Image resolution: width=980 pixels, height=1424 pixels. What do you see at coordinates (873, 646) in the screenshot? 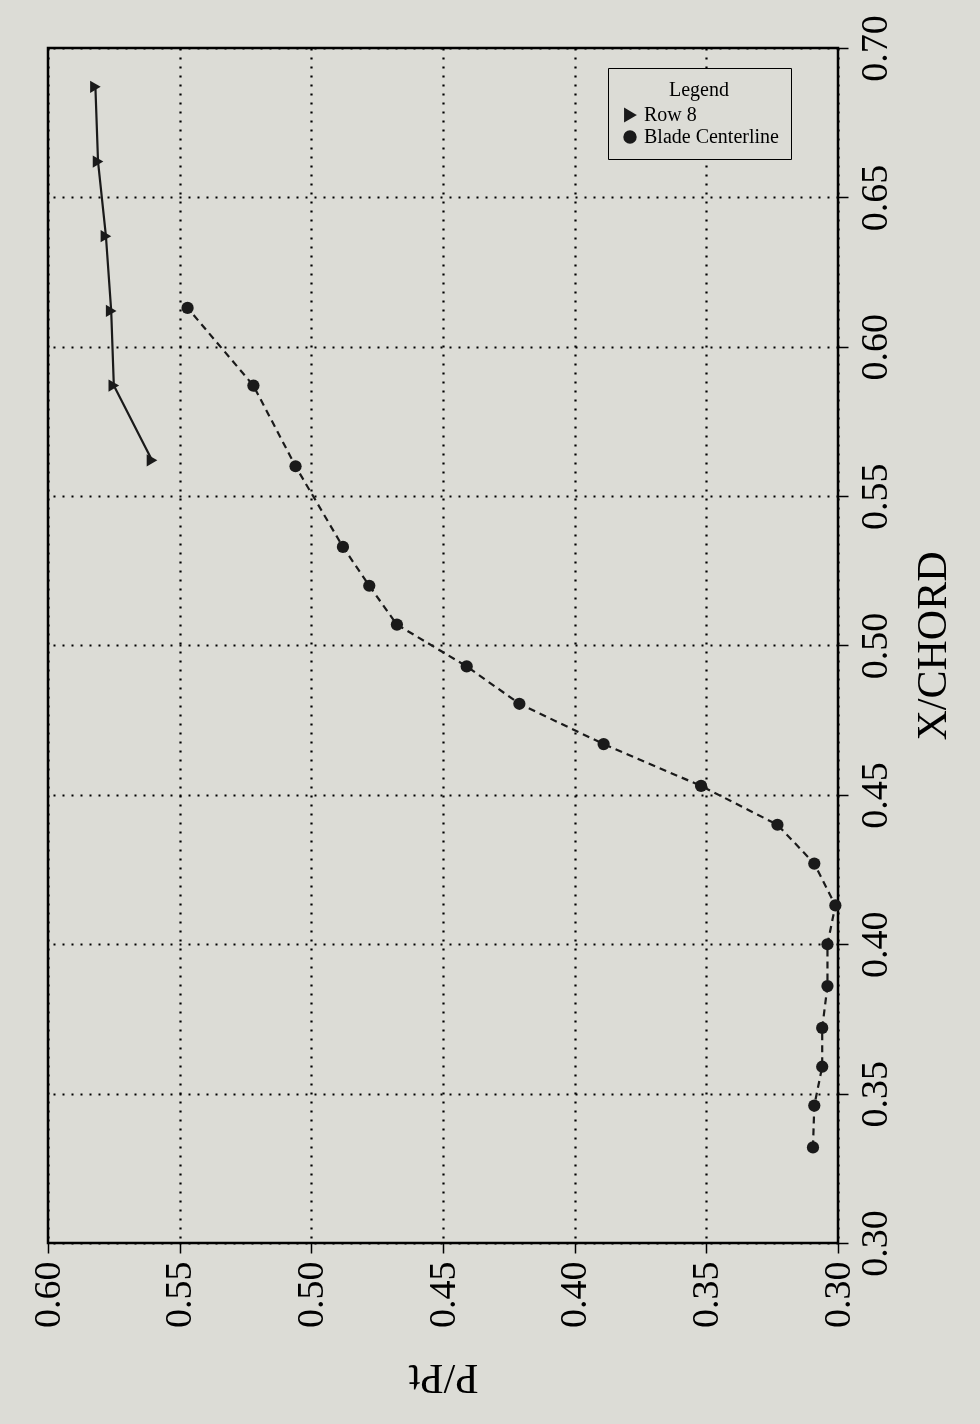
I see `y-tick-label: 0.50` at bounding box center [873, 646].